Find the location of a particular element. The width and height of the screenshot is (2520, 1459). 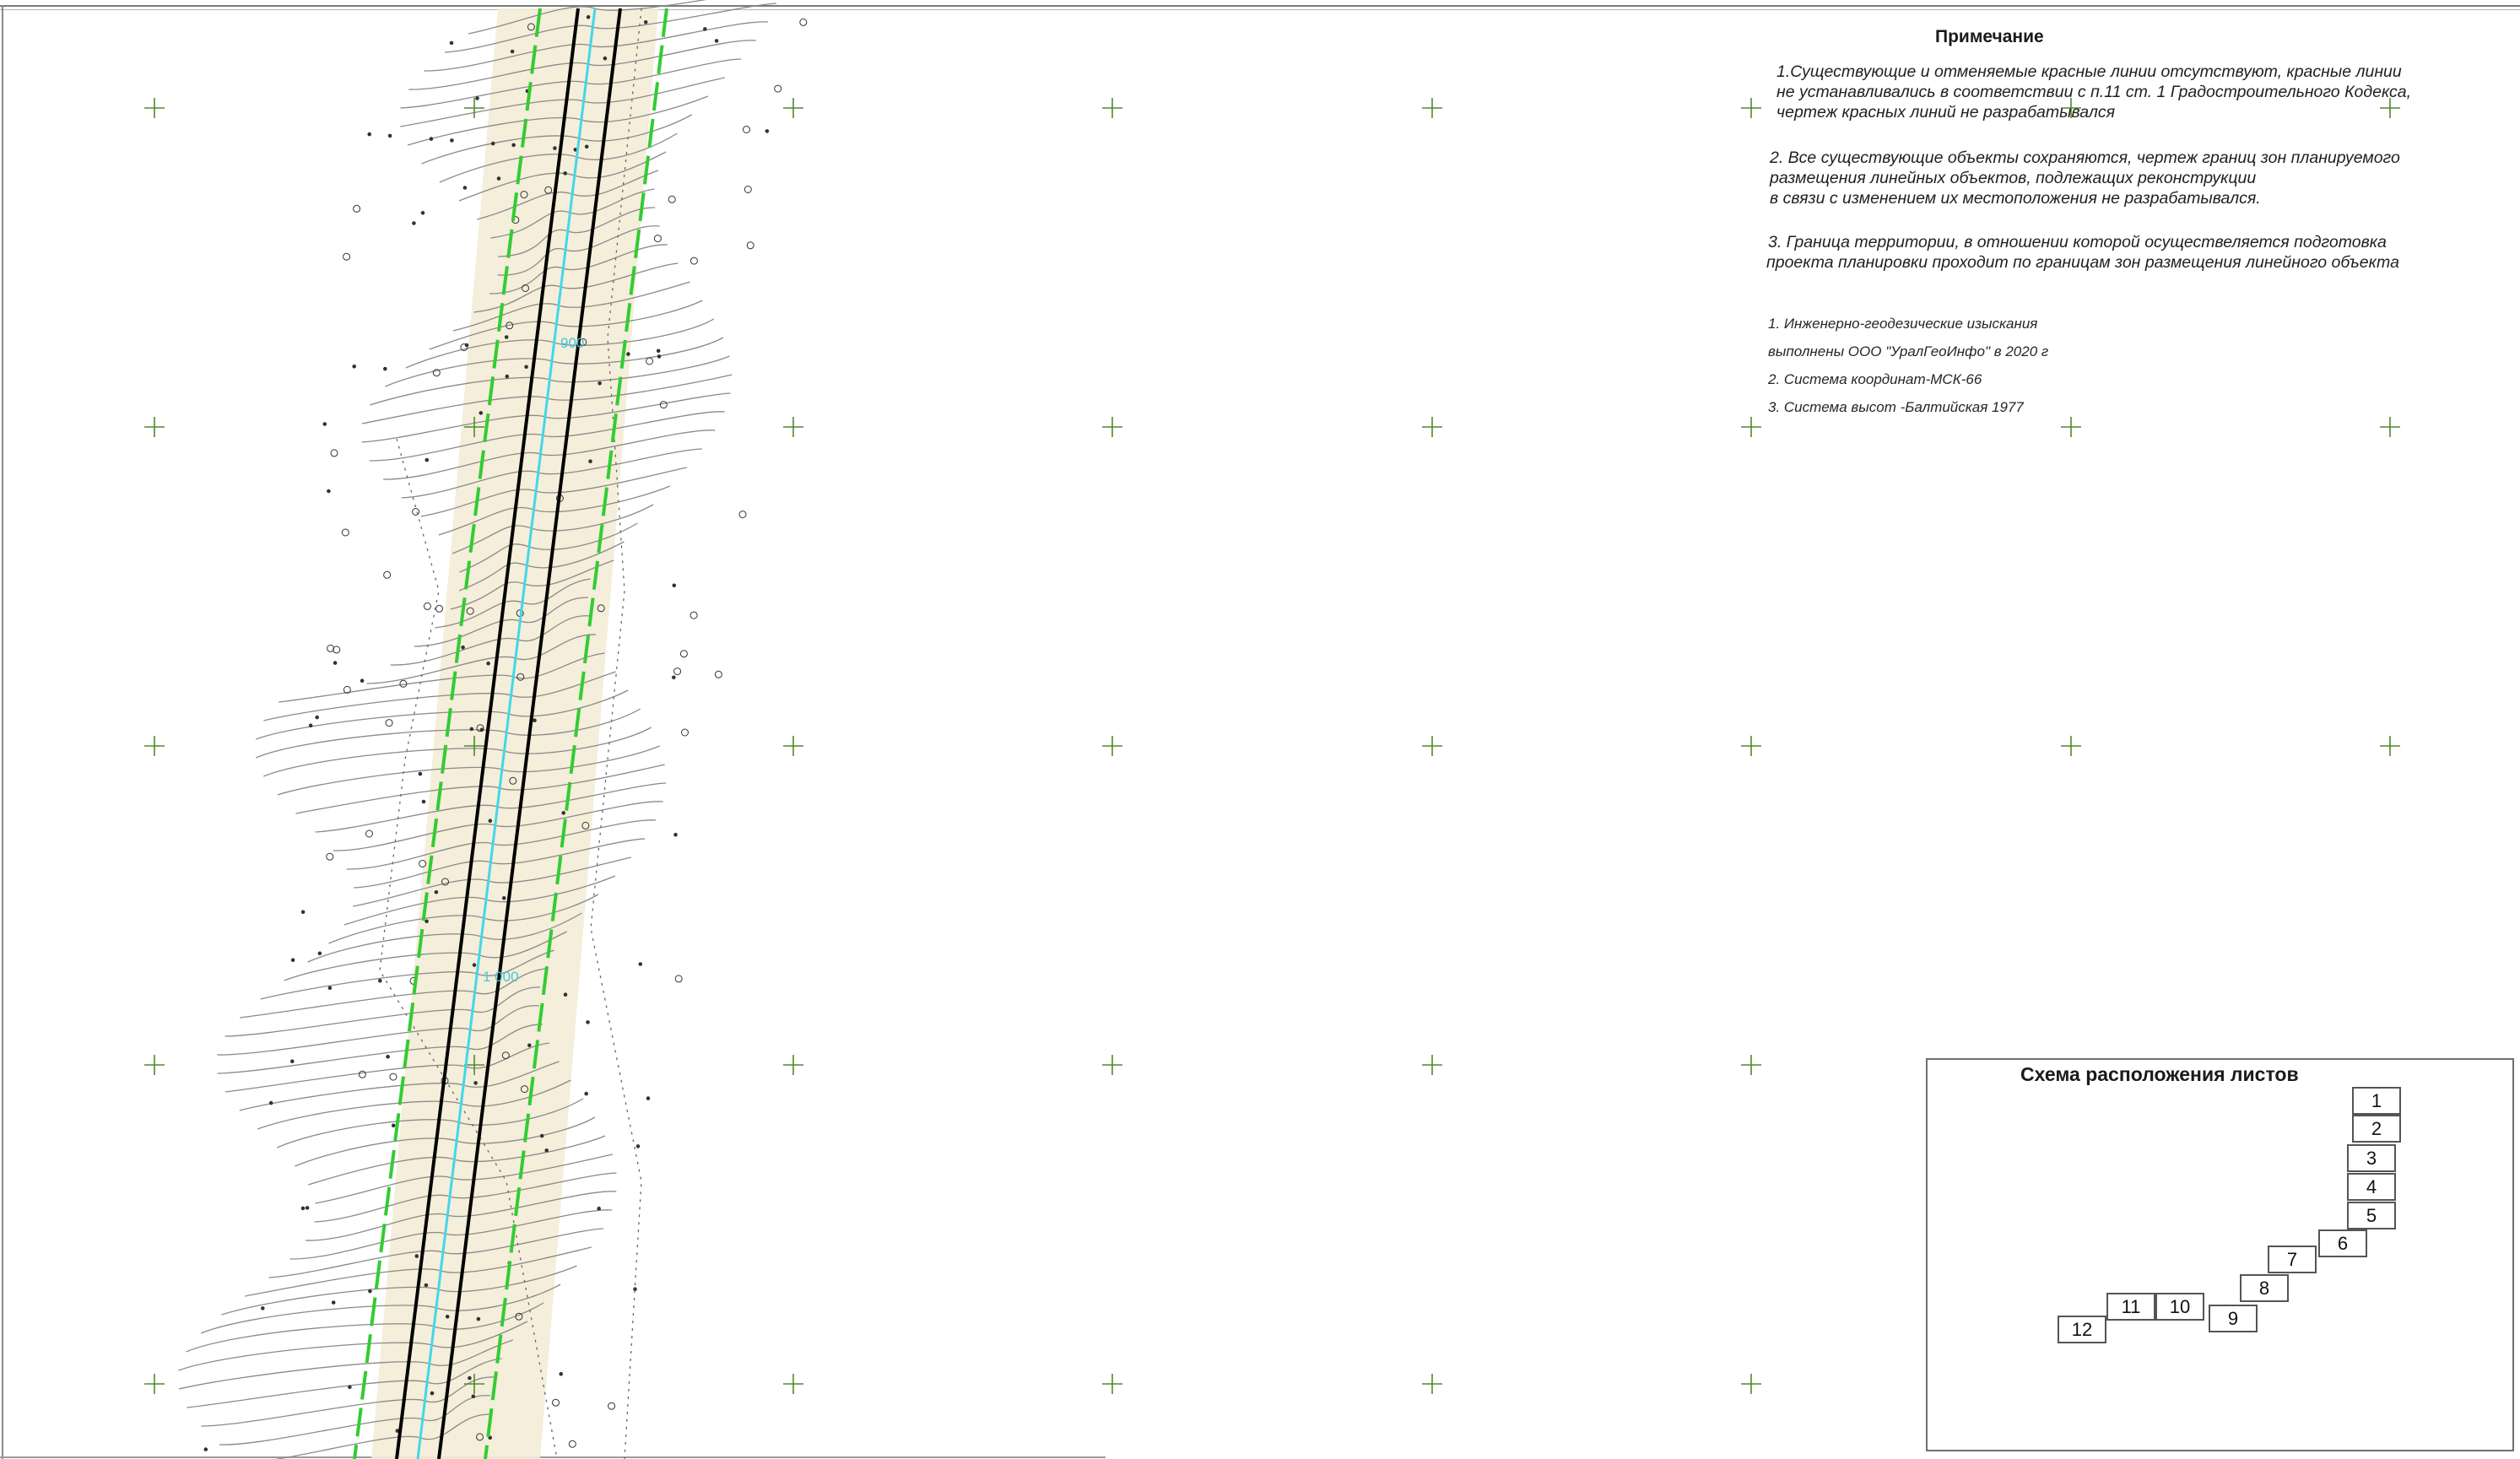

sheet-cell-11: 11 is located at coordinates (2130, 1307).